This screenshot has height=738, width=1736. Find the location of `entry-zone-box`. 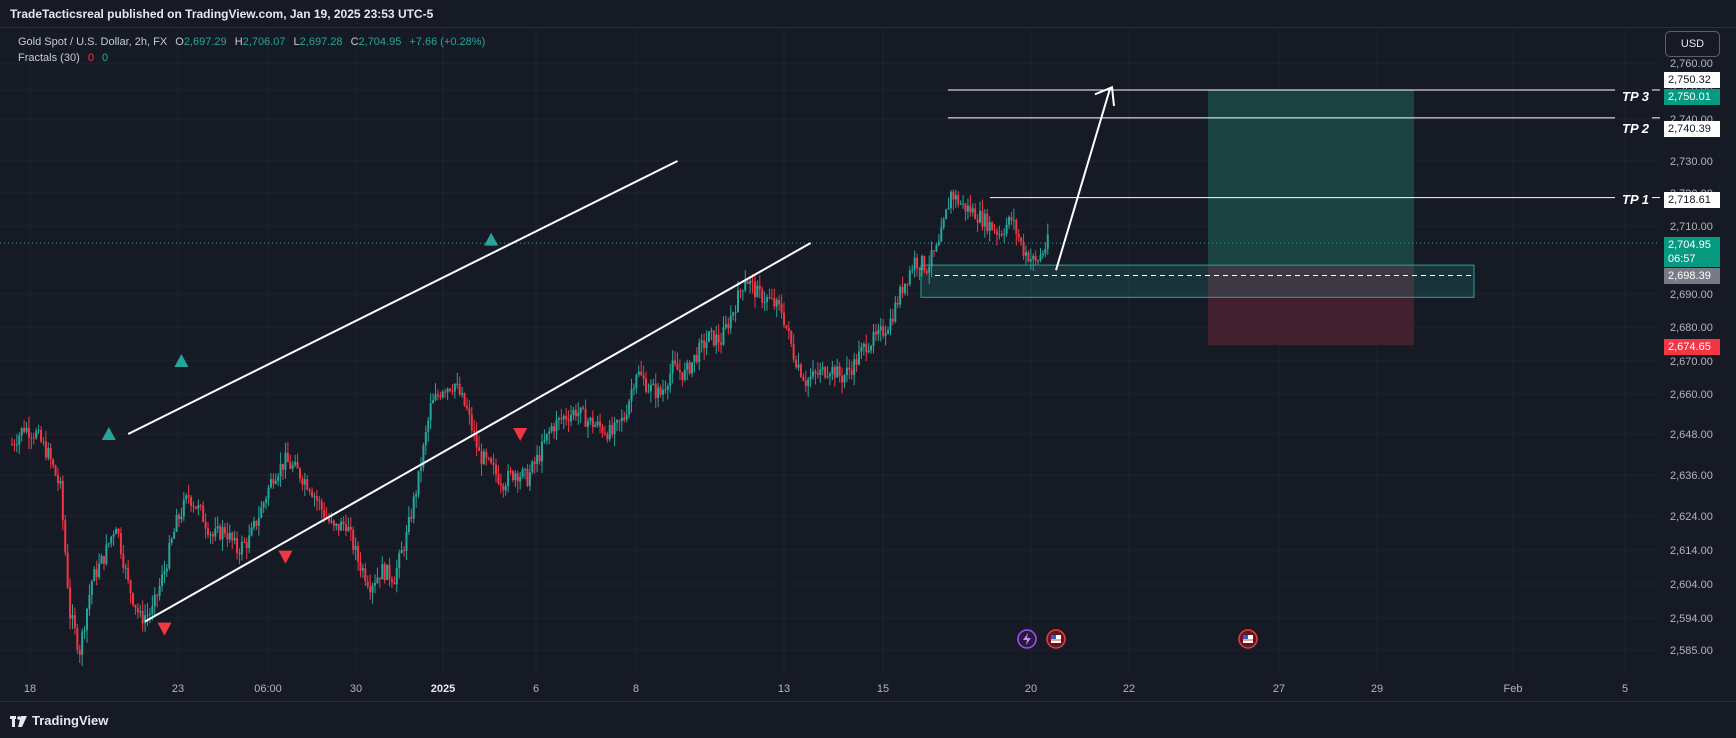

entry-zone-box is located at coordinates (1197, 281).